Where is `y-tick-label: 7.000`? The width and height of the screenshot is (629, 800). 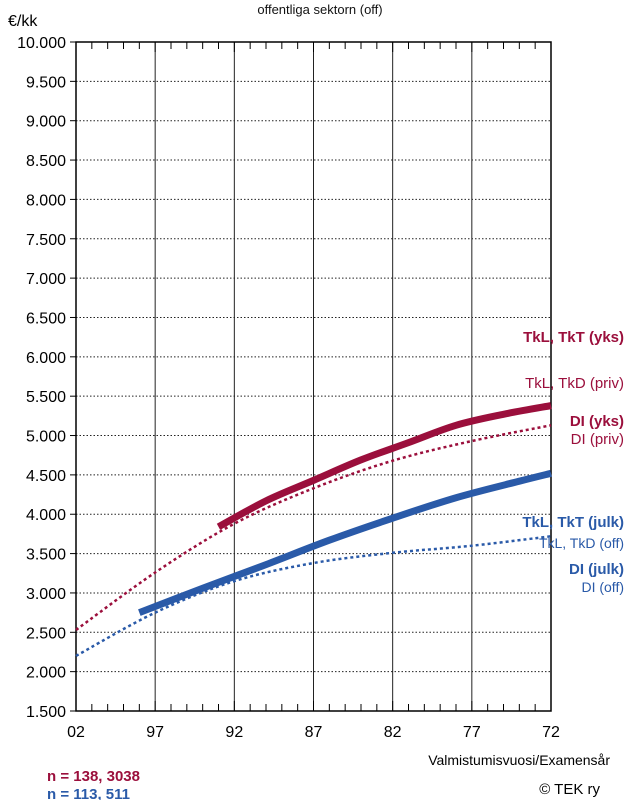 y-tick-label: 7.000 is located at coordinates (46, 279).